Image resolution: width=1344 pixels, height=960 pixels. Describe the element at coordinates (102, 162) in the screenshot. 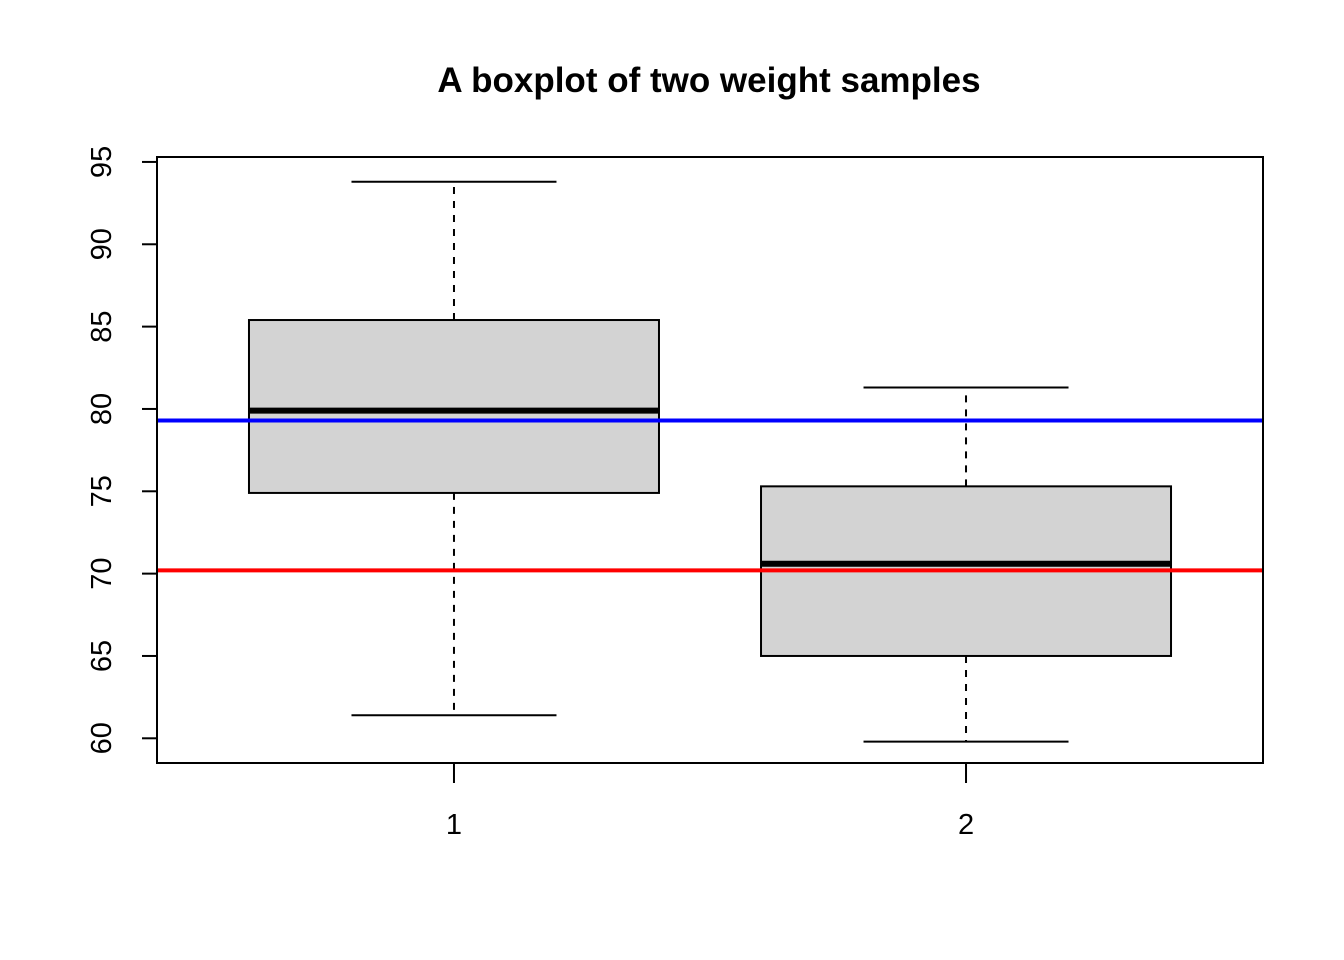

I see `y-tick-label: 95` at that location.